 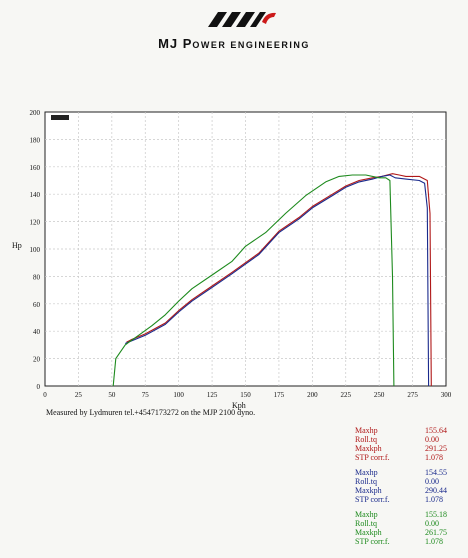 What do you see at coordinates (436, 514) in the screenshot?
I see `stats-value: 155.18` at bounding box center [436, 514].